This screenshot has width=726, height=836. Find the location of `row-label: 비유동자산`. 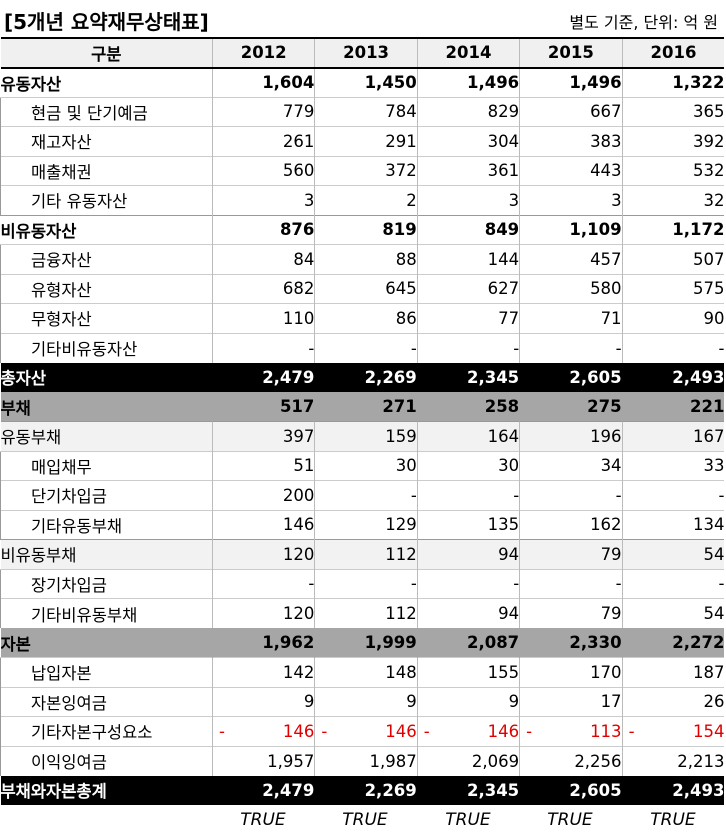

row-label: 비유동자산 is located at coordinates (106, 229).